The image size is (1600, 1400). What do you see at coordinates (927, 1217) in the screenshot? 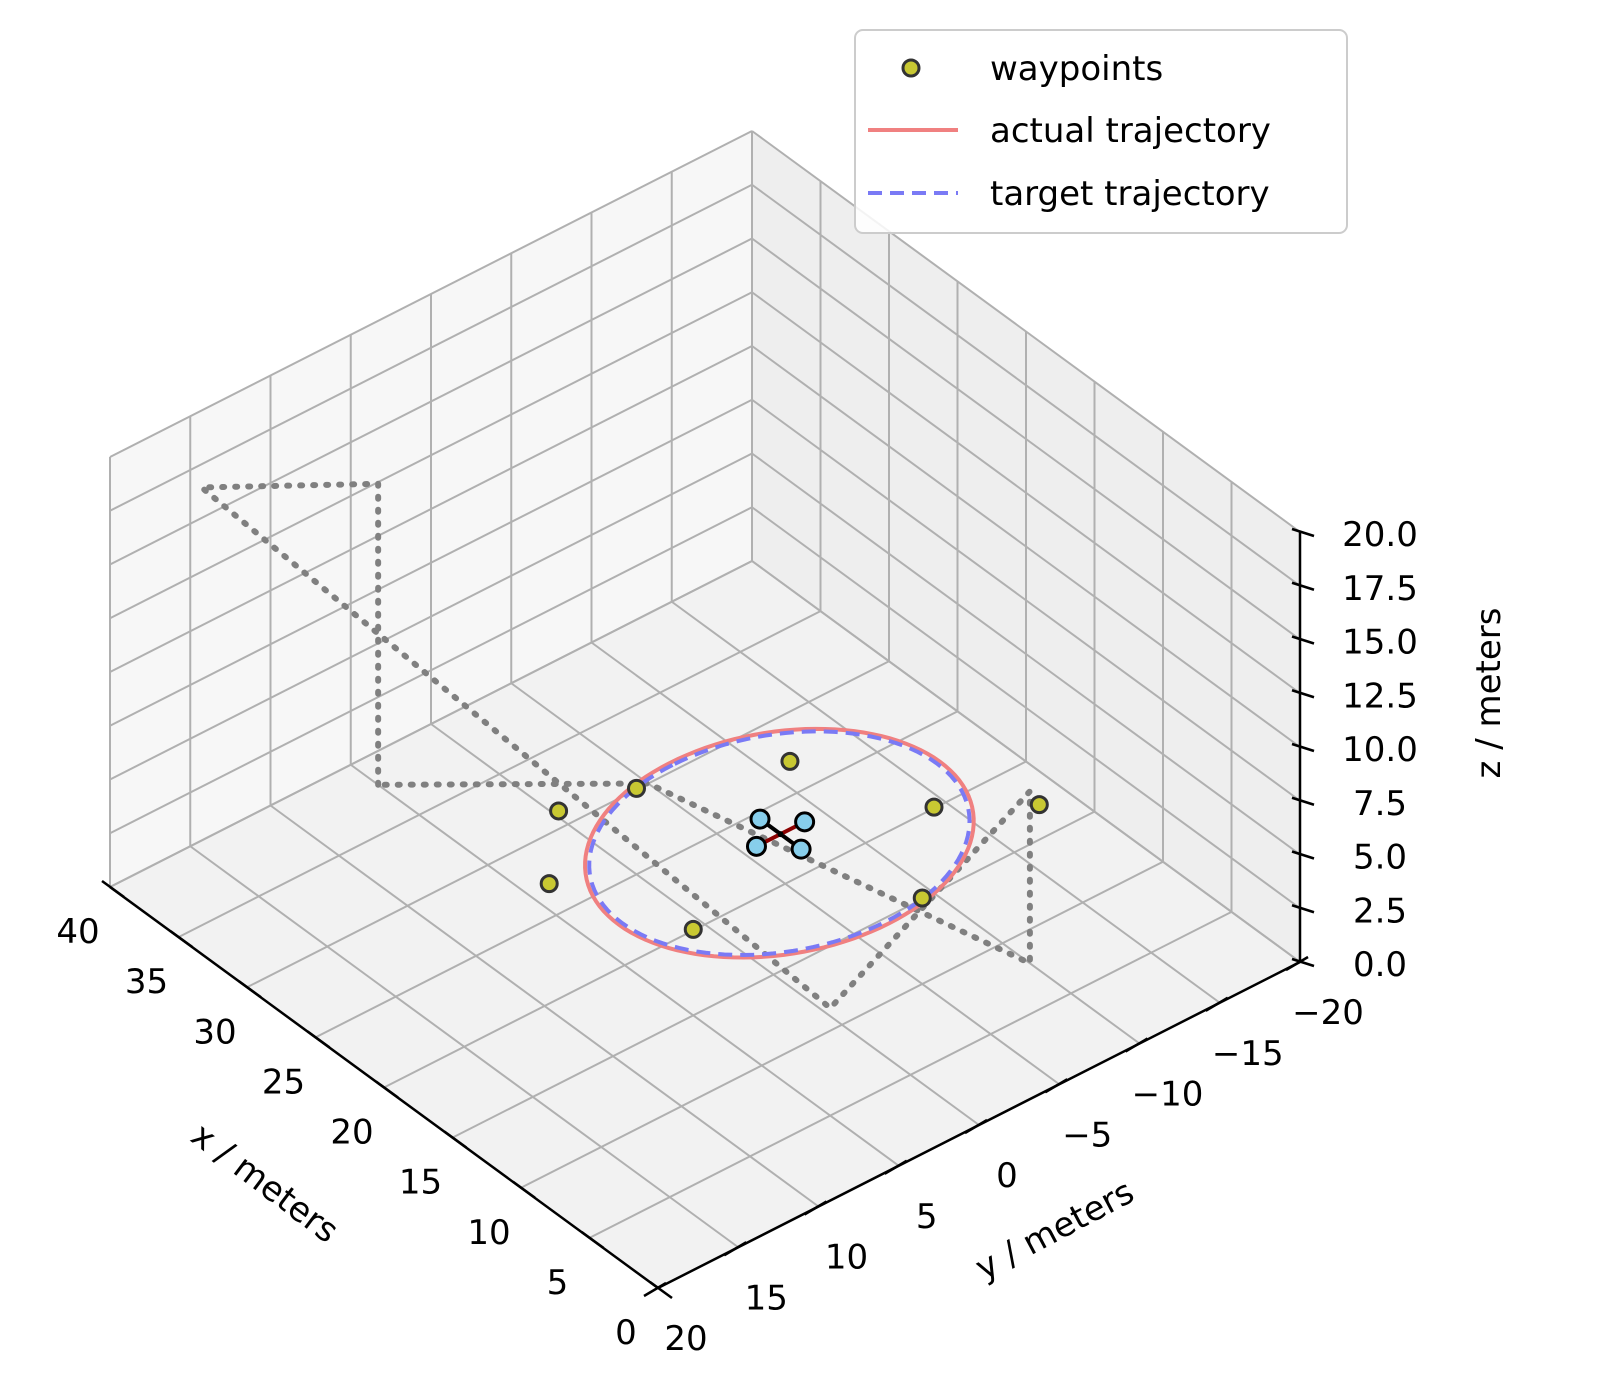
I see `y-tick-label: 5` at bounding box center [927, 1217].